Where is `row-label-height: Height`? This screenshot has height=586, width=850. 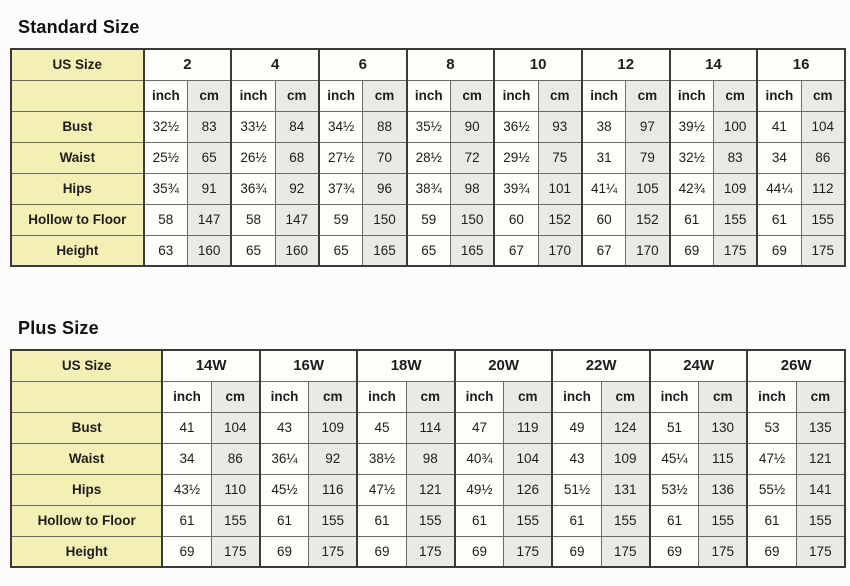 row-label-height: Height is located at coordinates (86, 551).